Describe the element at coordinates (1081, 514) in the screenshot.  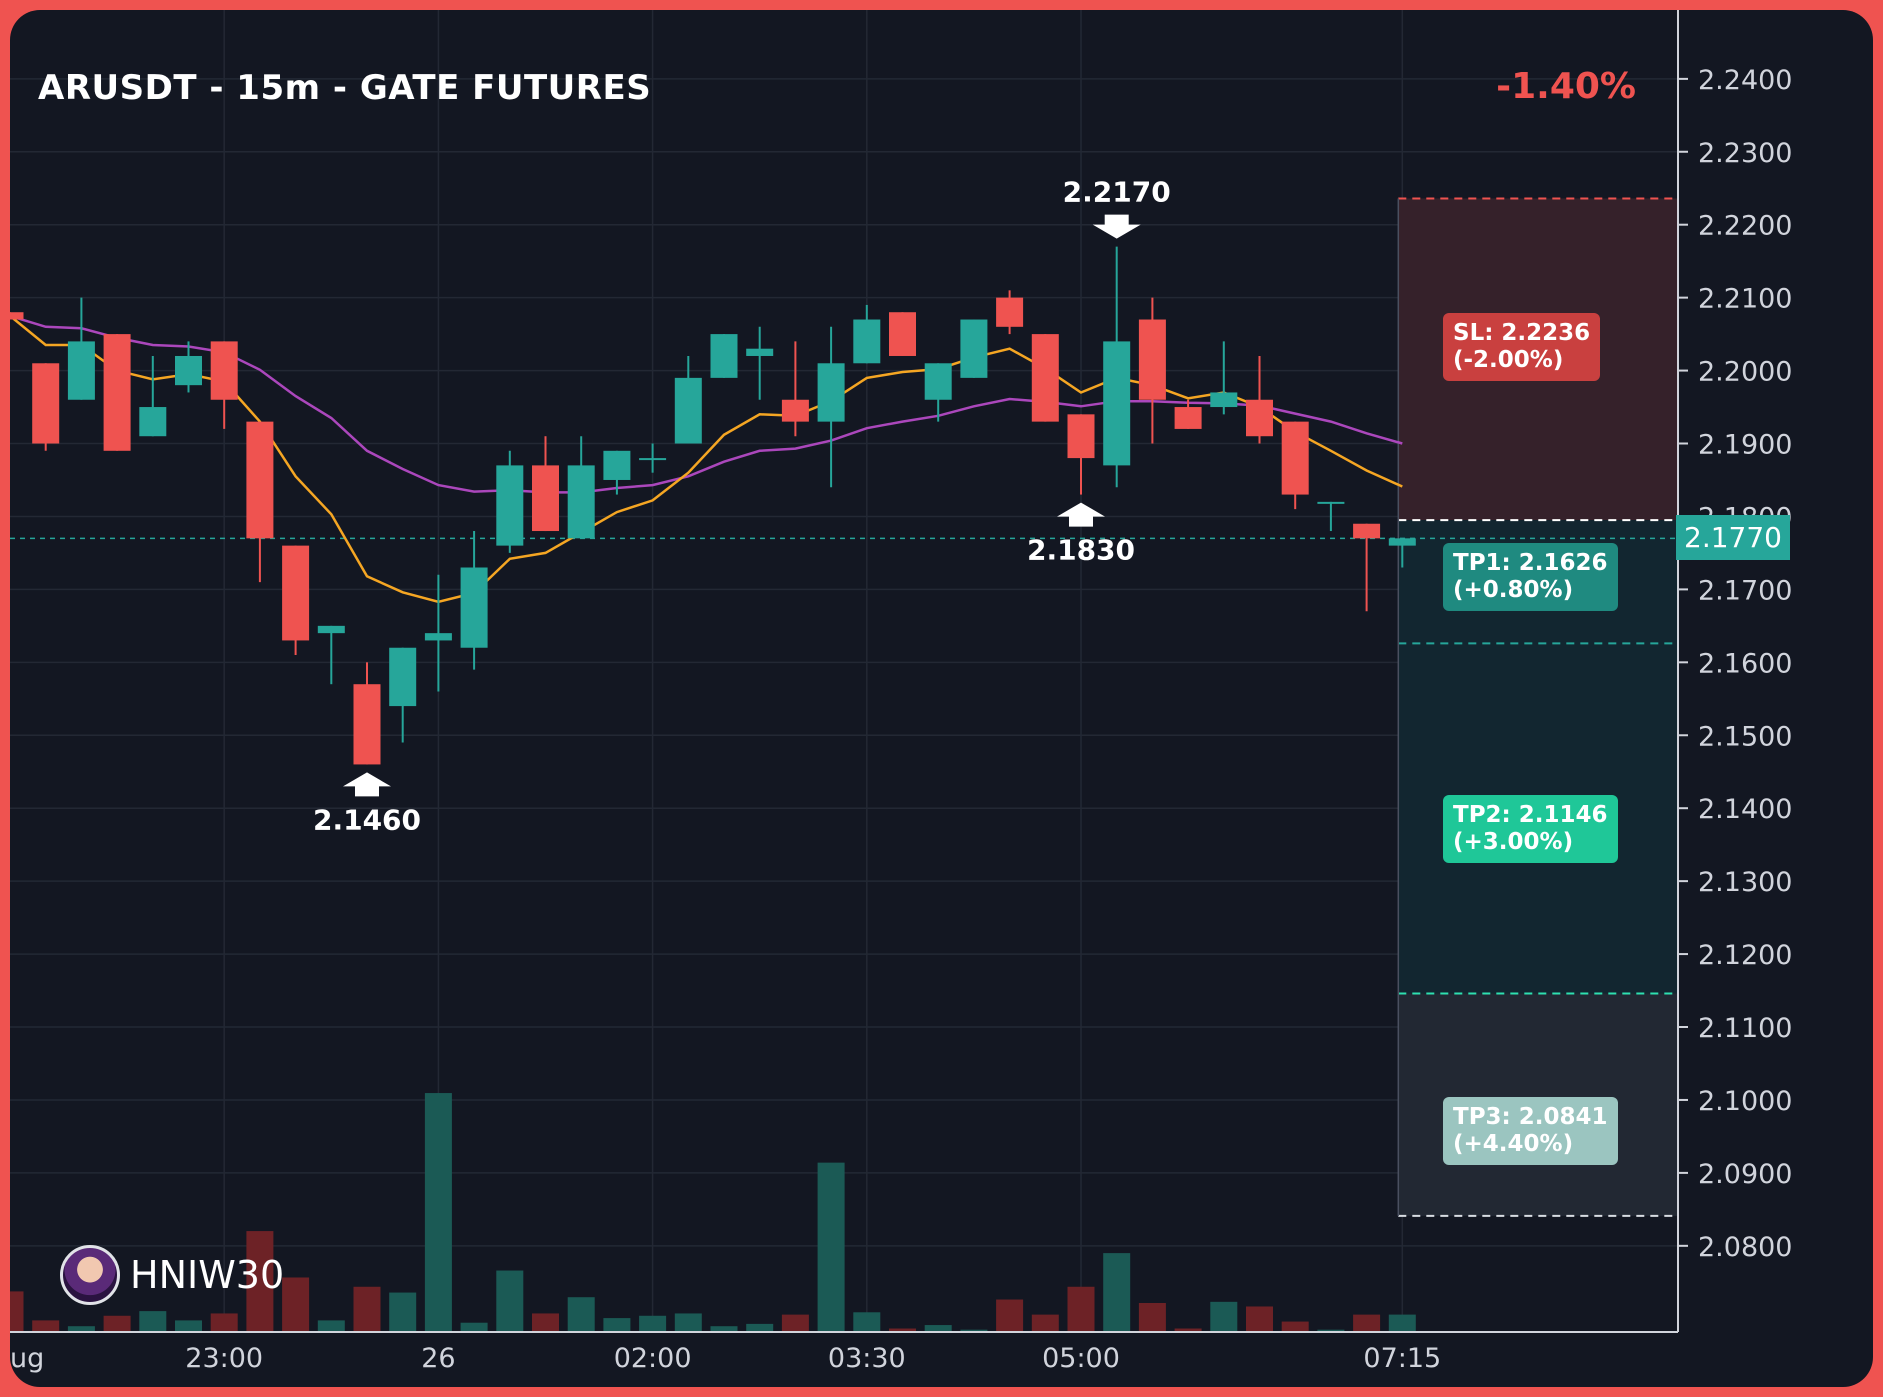
I see `arrow-up-icon` at that location.